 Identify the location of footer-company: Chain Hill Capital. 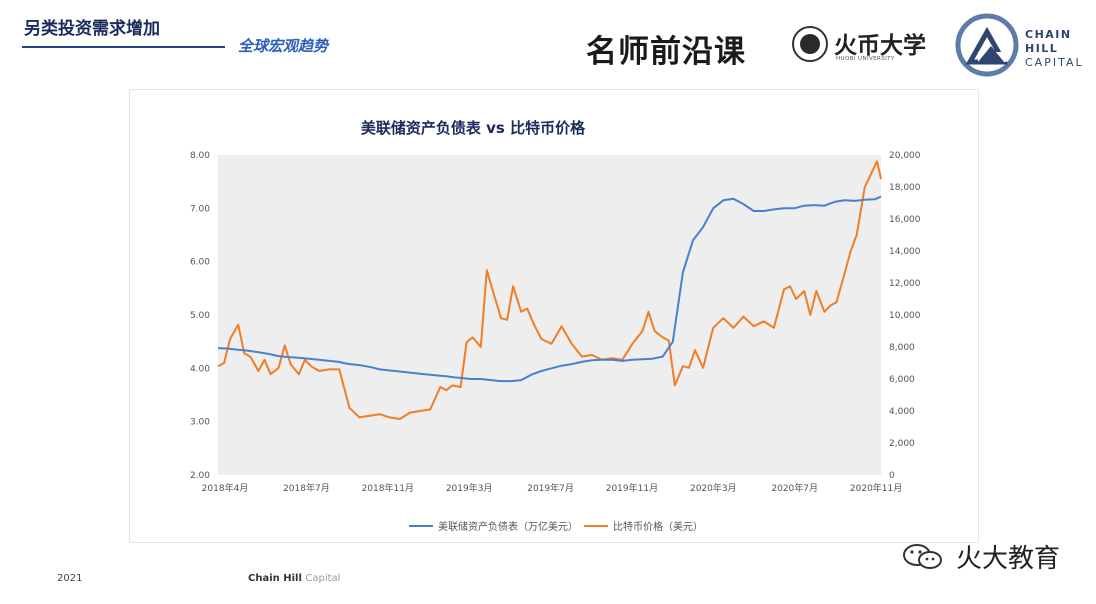
(294, 578).